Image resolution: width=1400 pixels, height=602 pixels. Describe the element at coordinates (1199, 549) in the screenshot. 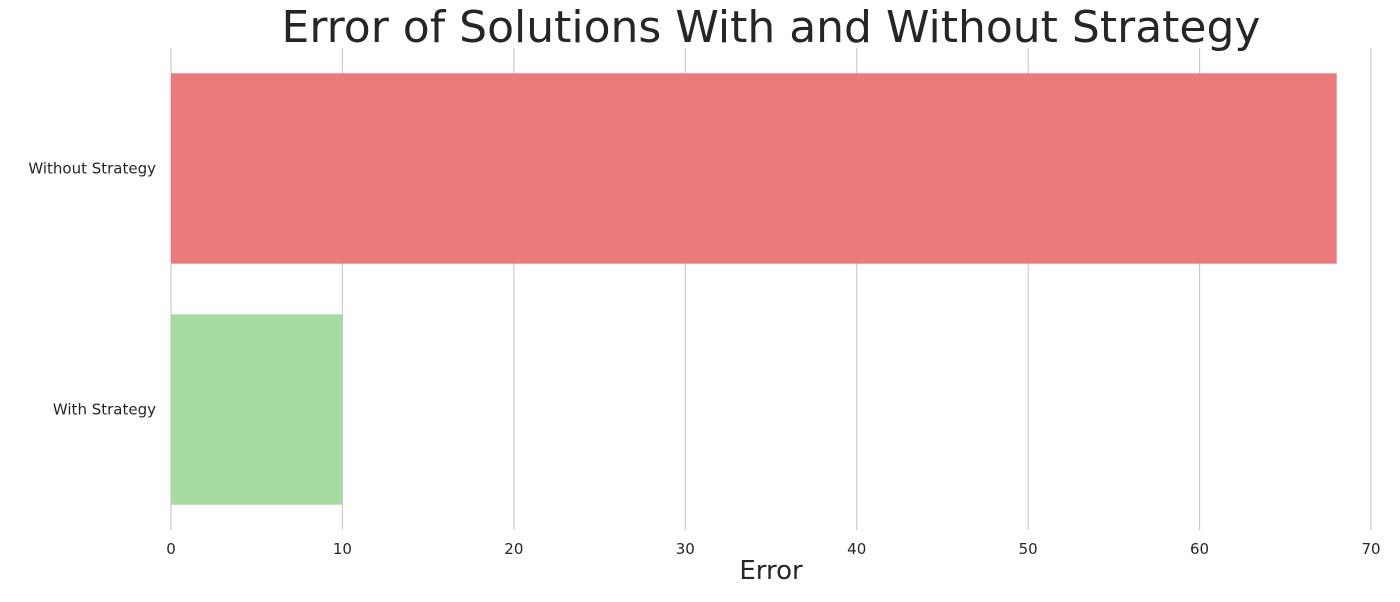

I see `x-tick-label: 60` at that location.